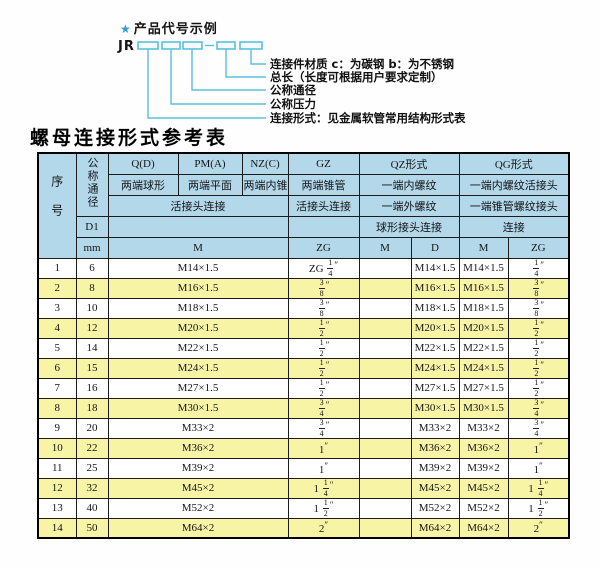 This screenshot has height=567, width=600. I want to click on cell-qg-m: M36×2, so click(483, 448).